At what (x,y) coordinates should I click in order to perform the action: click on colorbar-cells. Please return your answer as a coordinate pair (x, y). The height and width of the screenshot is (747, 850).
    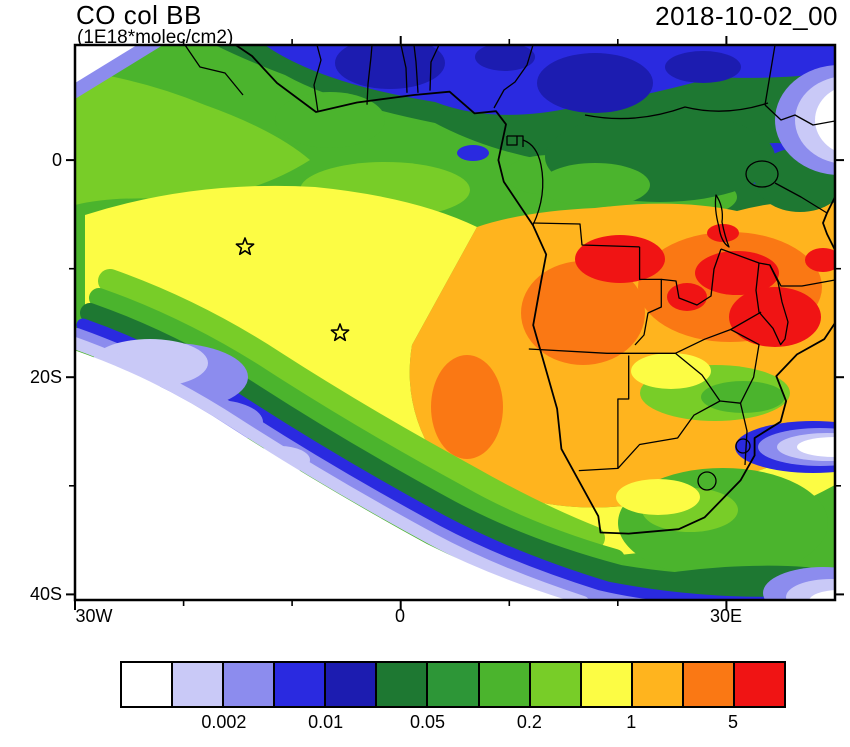
    Looking at the image, I should click on (453, 684).